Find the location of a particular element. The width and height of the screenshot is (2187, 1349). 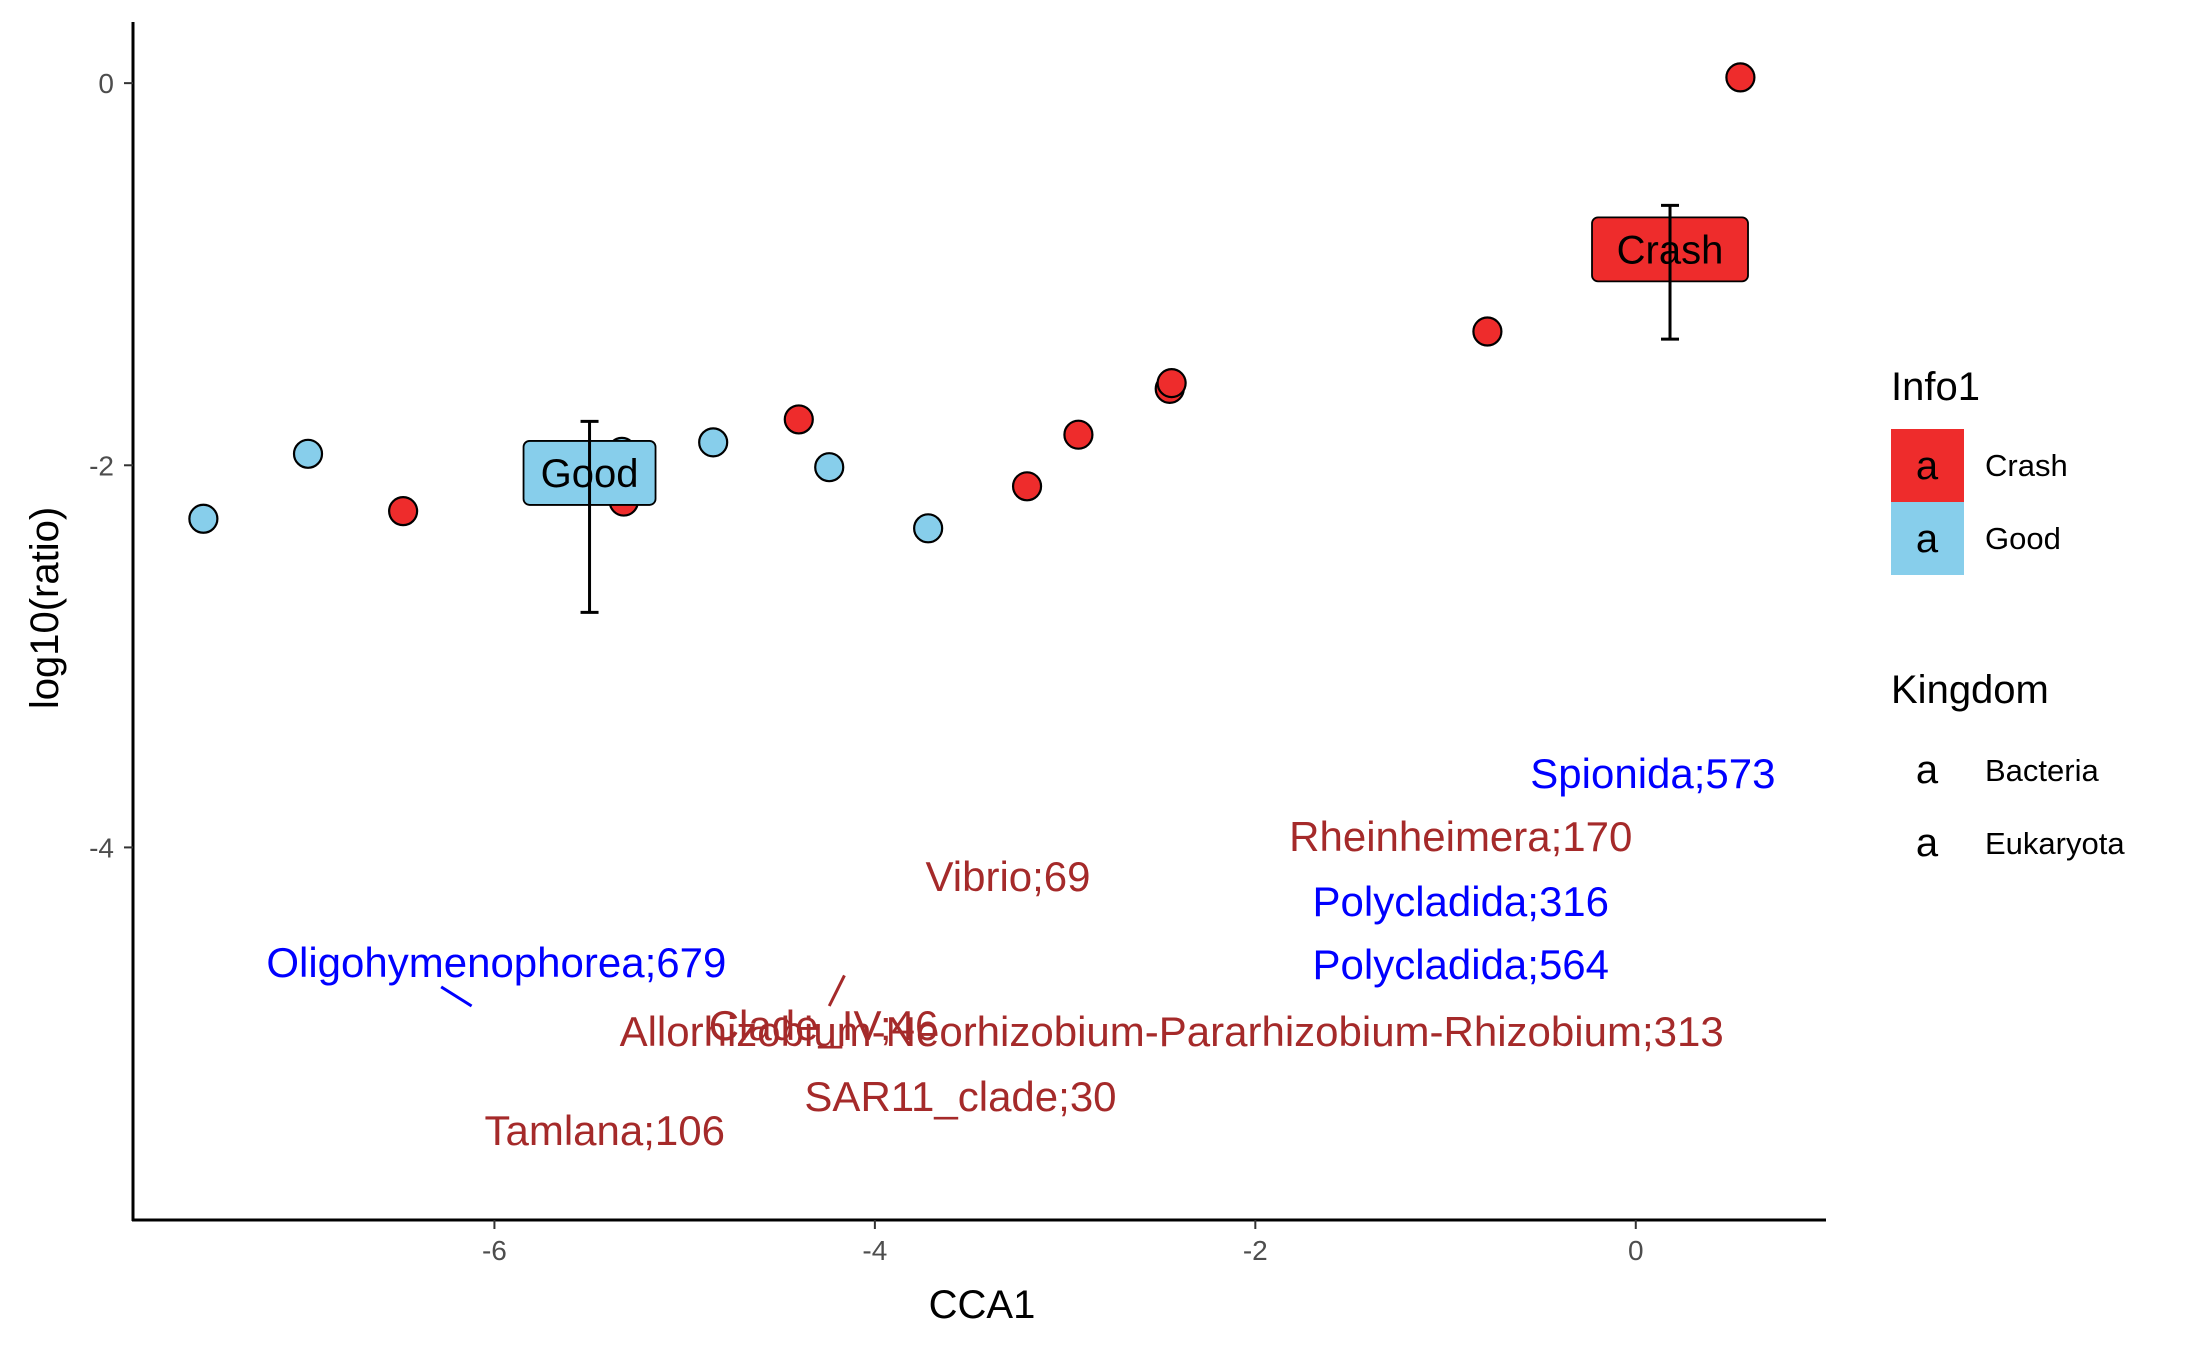

taxon-label: Oligohymenophorea;679 is located at coordinates (496, 962).